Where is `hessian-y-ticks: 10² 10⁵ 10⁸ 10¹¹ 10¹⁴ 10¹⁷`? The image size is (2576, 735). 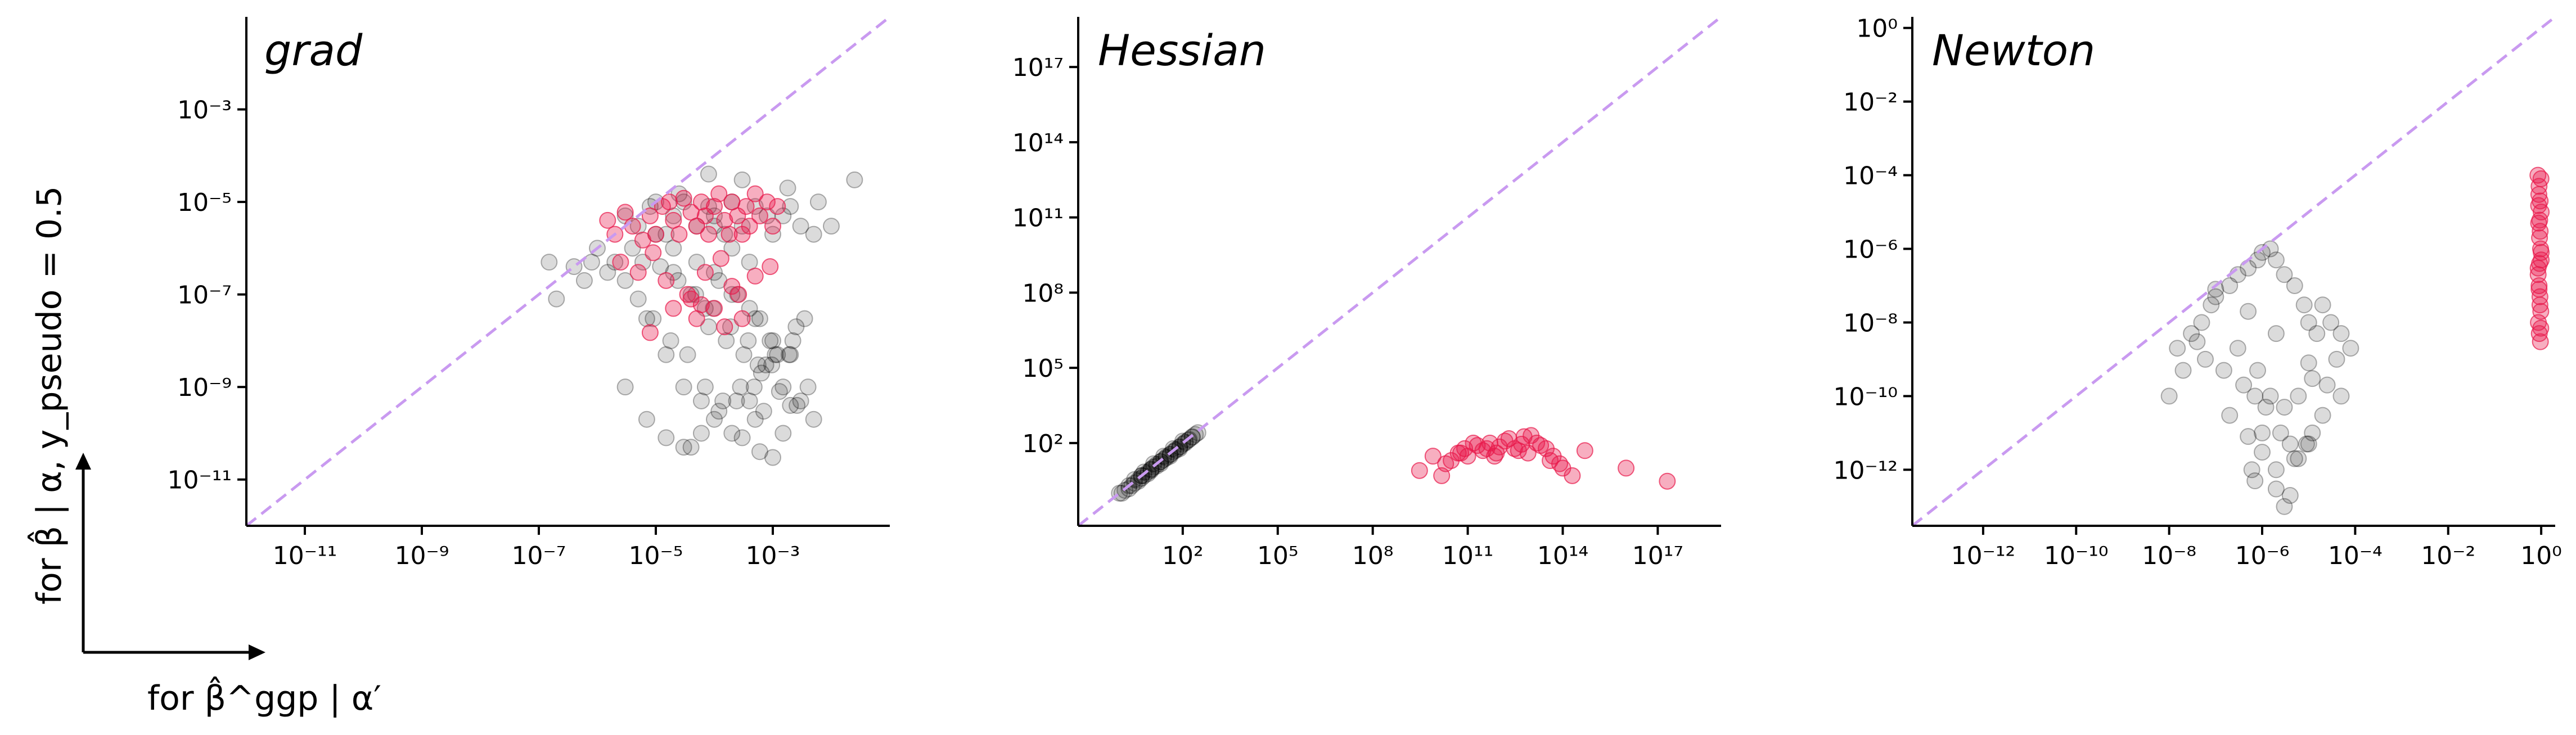 hessian-y-ticks: 10² 10⁵ 10⁸ 10¹¹ 10¹⁴ 10¹⁷ is located at coordinates (1045, 255).